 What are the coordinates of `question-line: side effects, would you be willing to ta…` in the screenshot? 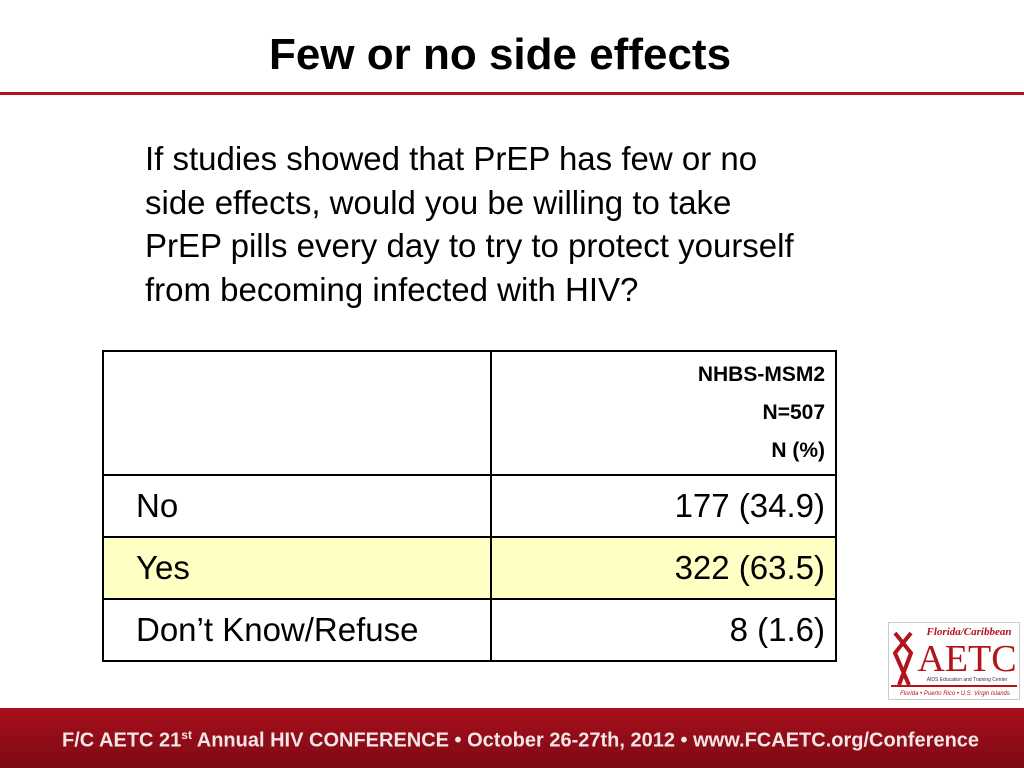 It's located at (438, 202).